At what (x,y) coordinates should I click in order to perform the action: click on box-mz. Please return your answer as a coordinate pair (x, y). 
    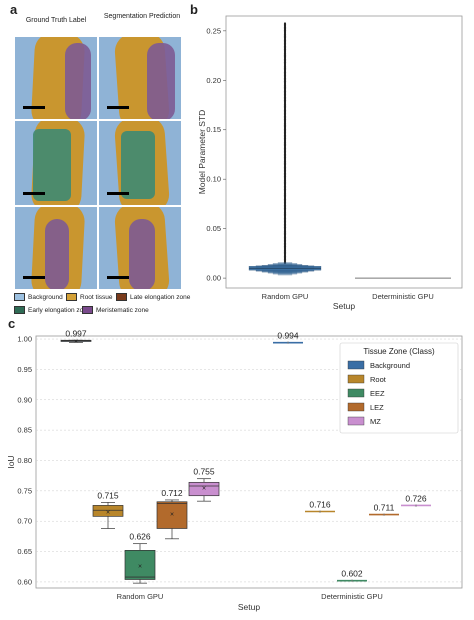
    Looking at the image, I should click on (204, 489).